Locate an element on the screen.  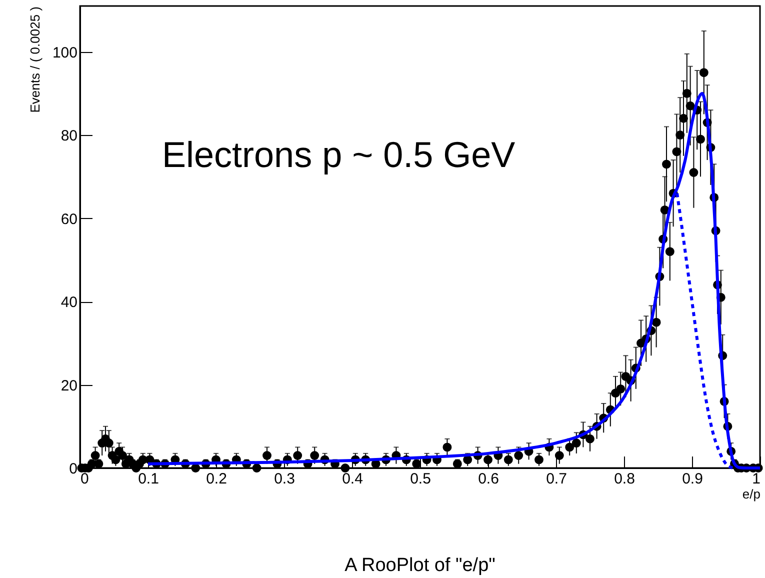
x-tick-label: 0.4 is located at coordinates (352, 479).